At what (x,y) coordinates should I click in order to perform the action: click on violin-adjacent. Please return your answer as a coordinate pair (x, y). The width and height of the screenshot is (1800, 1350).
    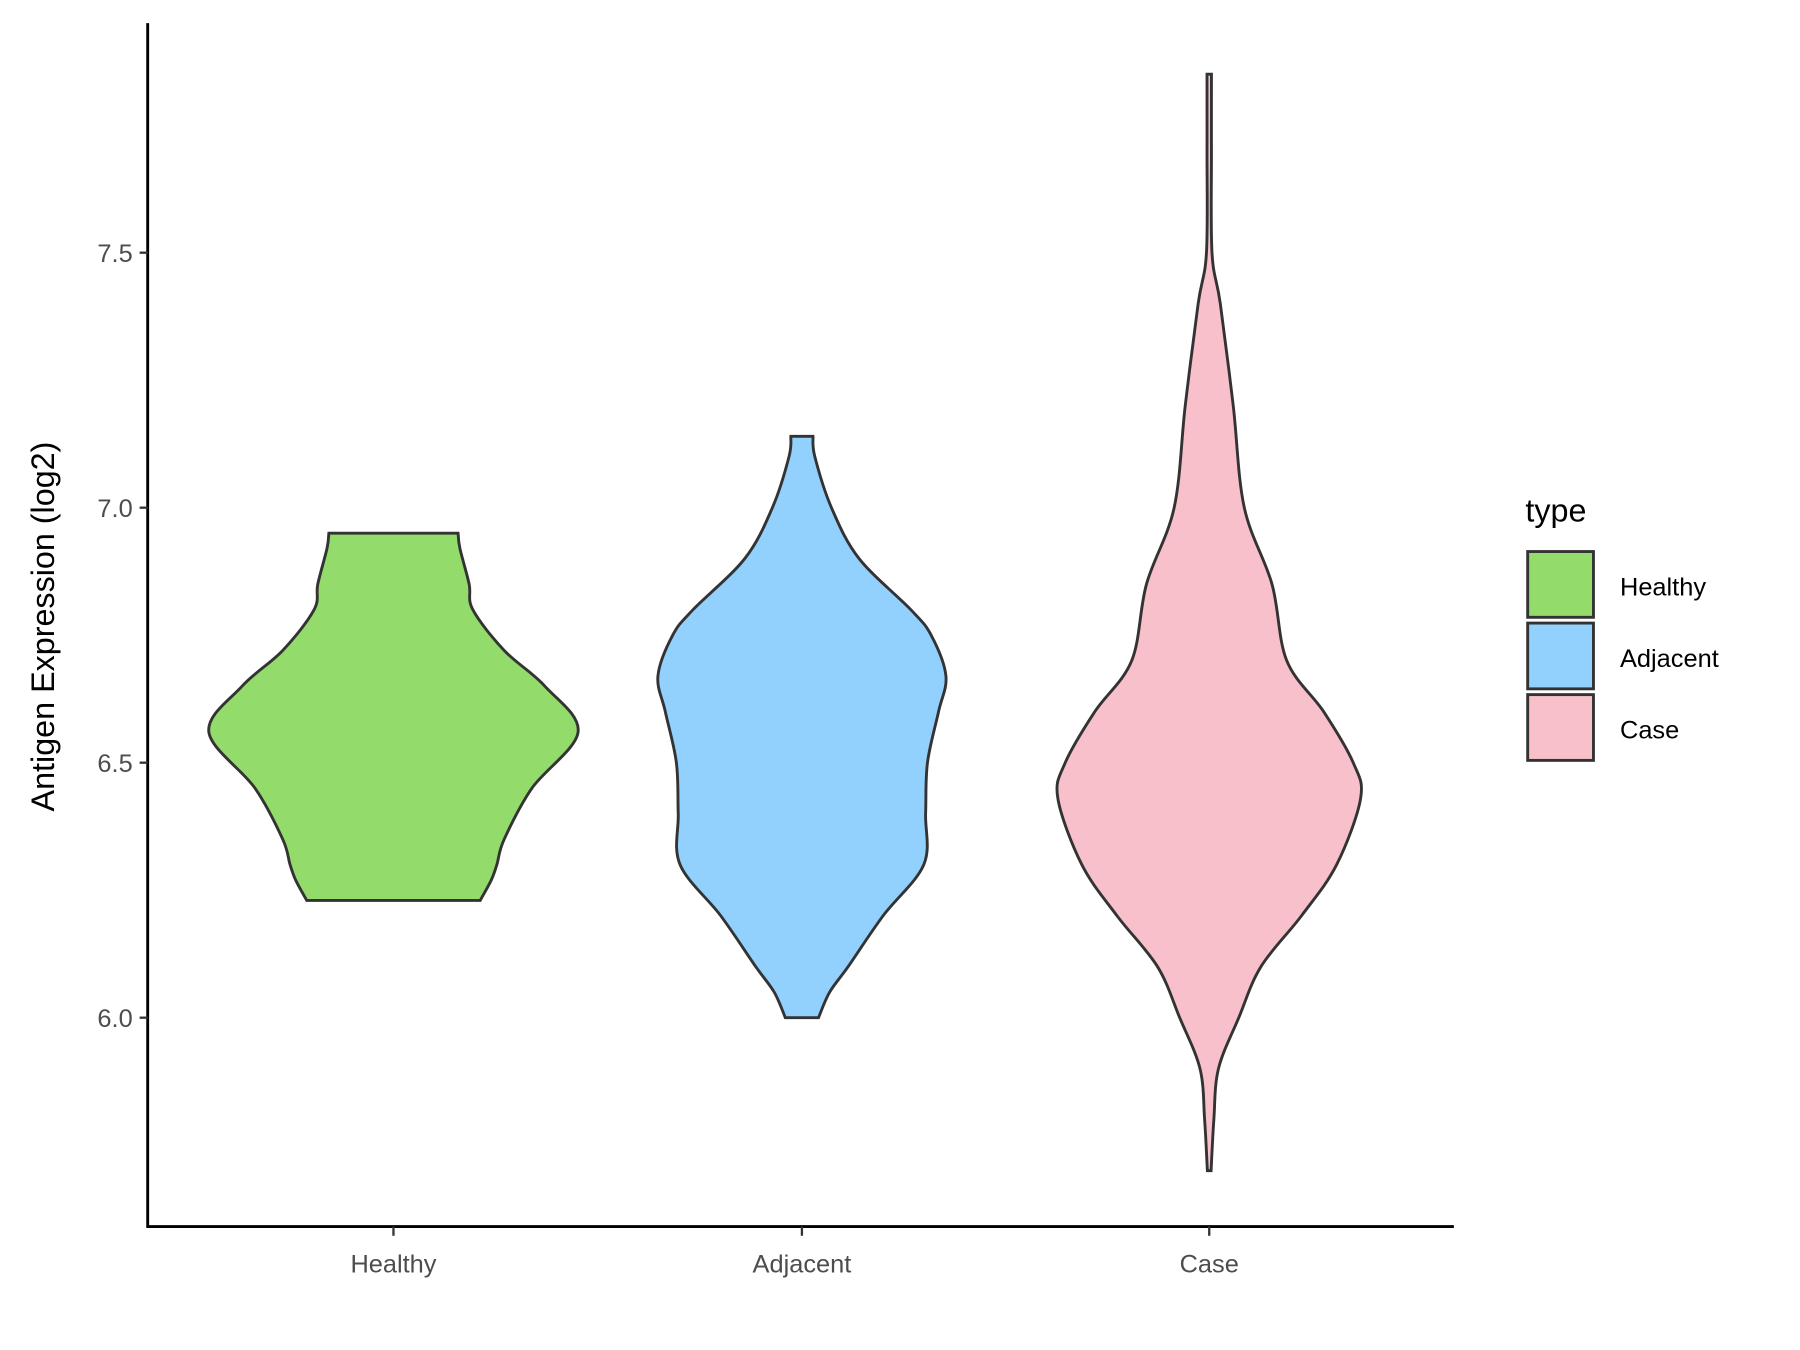
    Looking at the image, I should click on (802, 727).